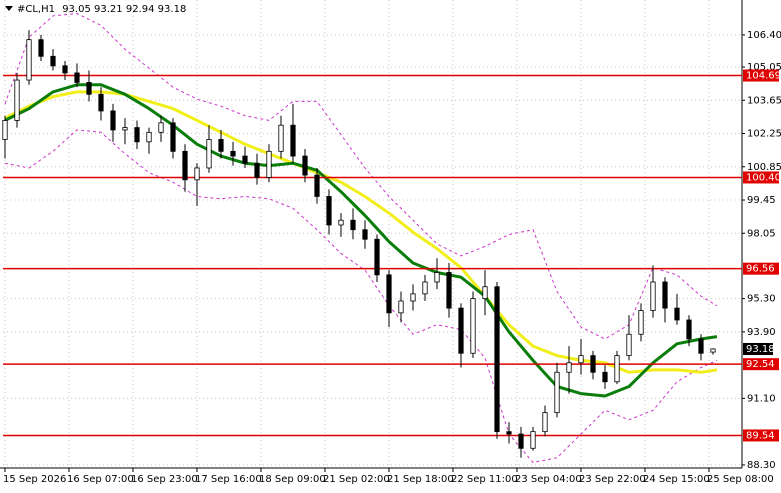  What do you see at coordinates (228, 479) in the screenshot?
I see `x-tick-label: 17 Sep 16:00` at bounding box center [228, 479].